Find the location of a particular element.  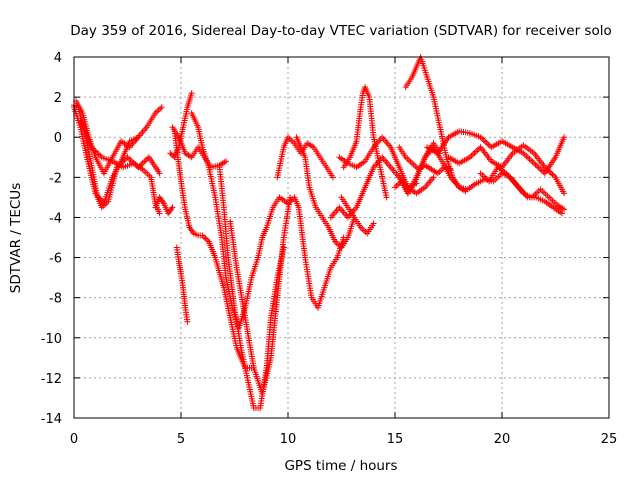

y-tick-label: 2 is located at coordinates (58, 98).